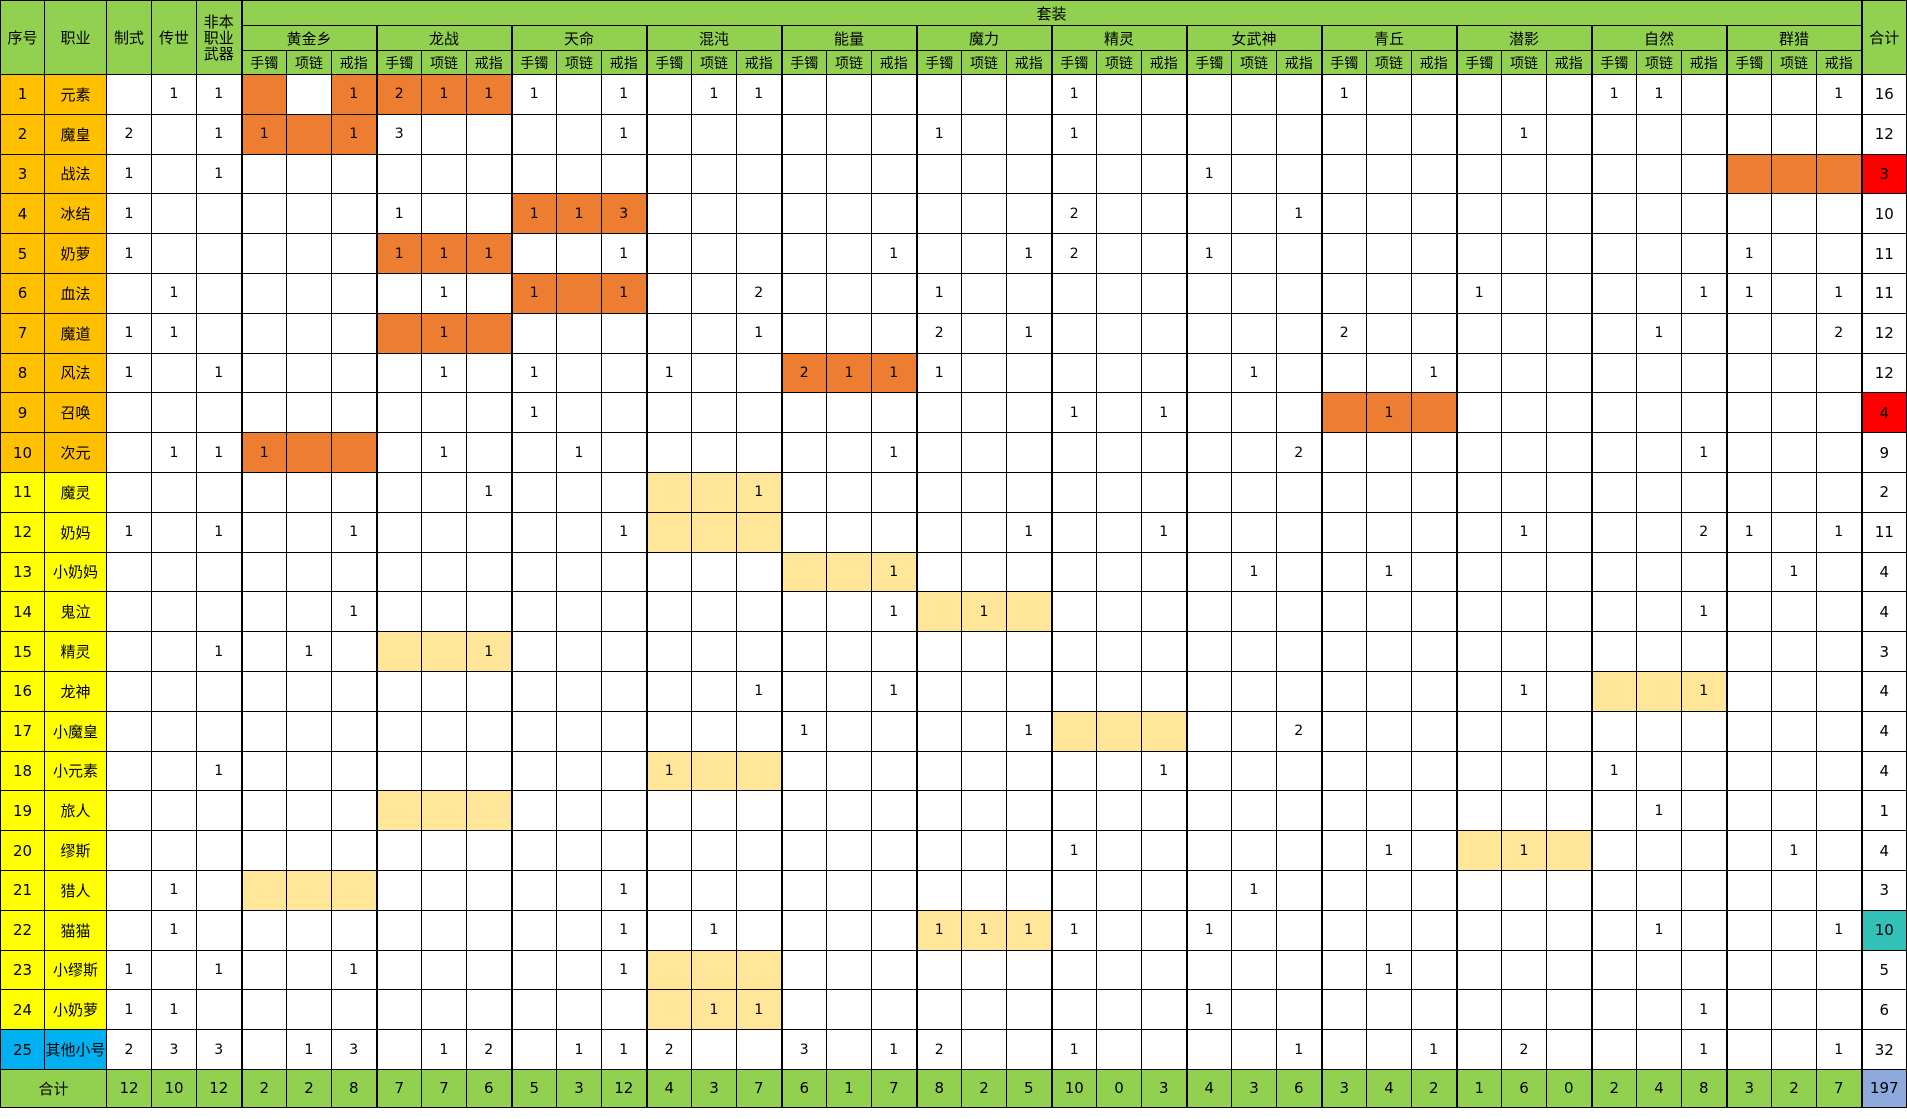 The width and height of the screenshot is (1907, 1119). Describe the element at coordinates (953, 1049) in the screenshot. I see `table-row: 25 其他小号 2 3 3 1 3 1 2 1 1 2 3 1 2 1 1 1 2 1 1 32` at that location.